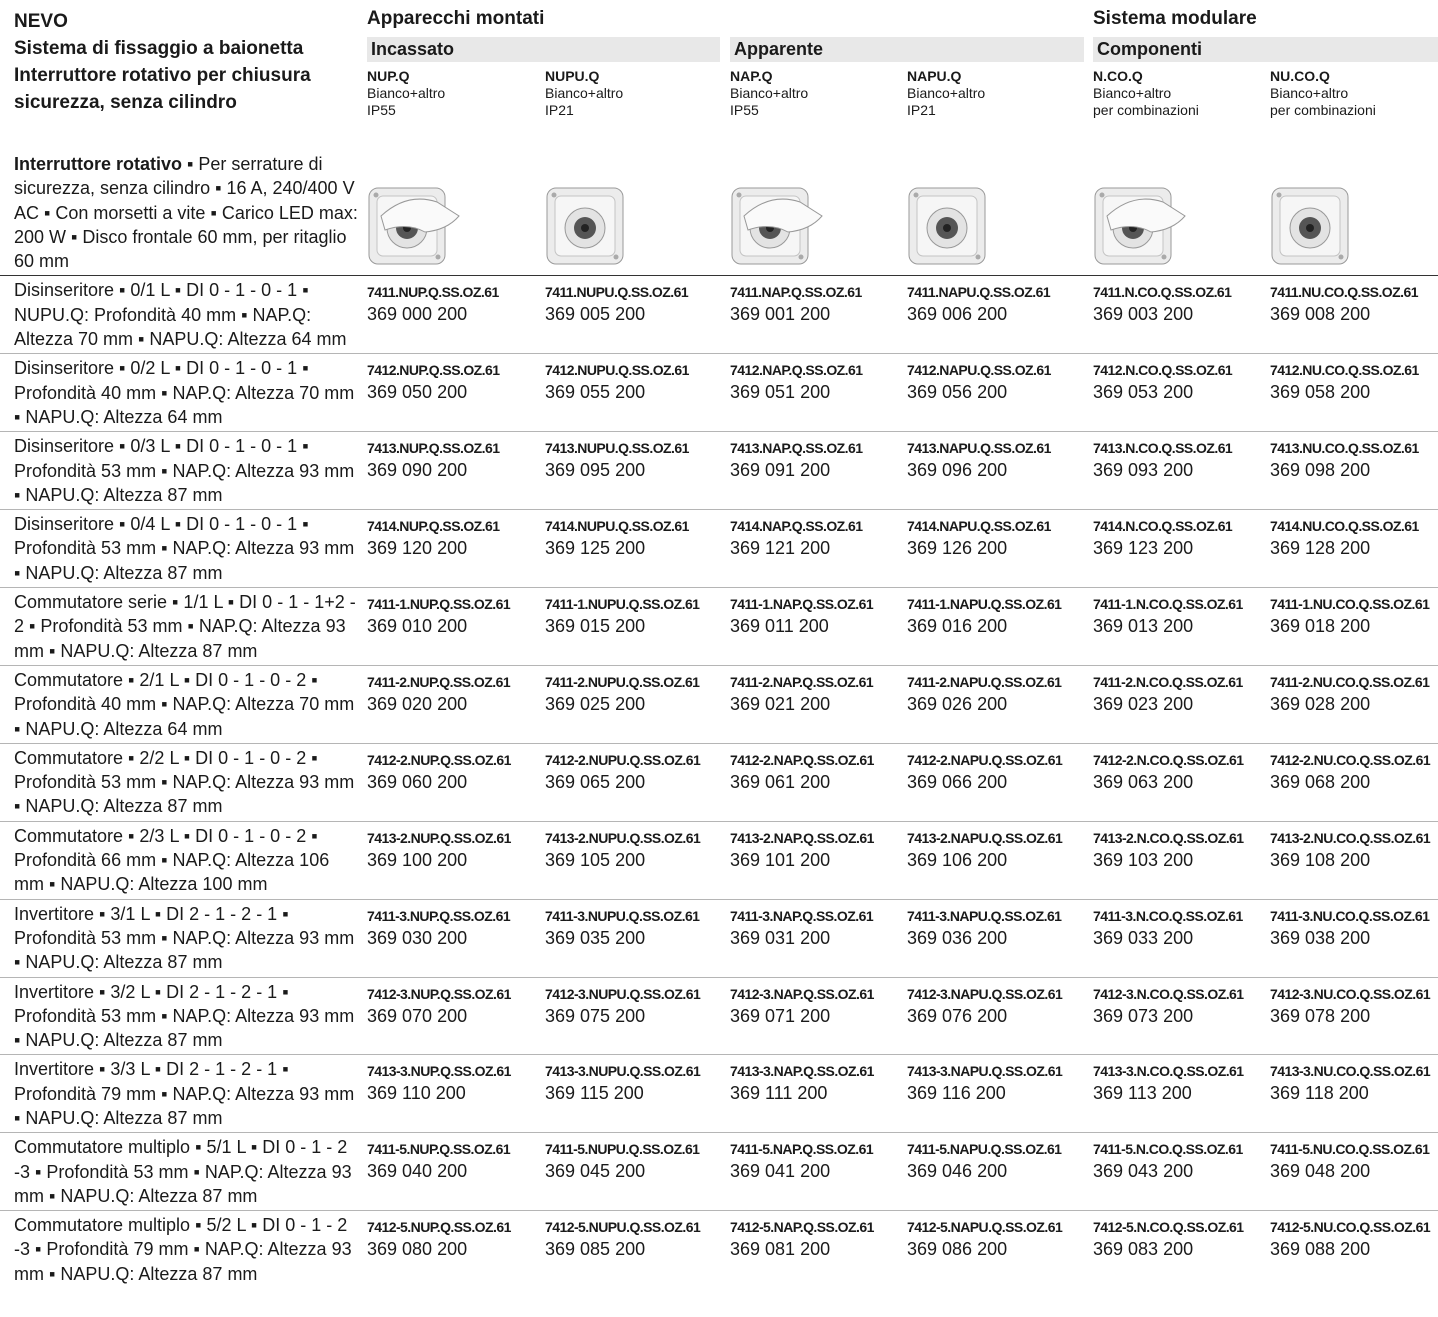  Describe the element at coordinates (1118, 76) in the screenshot. I see `column-name: N.CO.Q` at that location.